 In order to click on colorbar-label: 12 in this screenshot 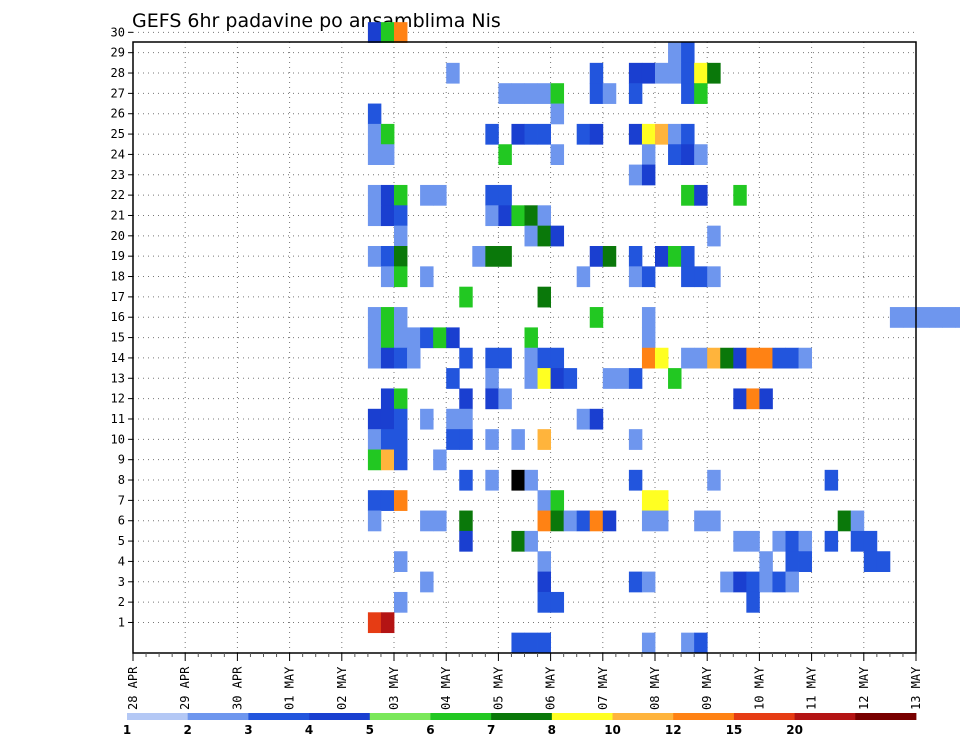, I will do `click(673, 730)`.